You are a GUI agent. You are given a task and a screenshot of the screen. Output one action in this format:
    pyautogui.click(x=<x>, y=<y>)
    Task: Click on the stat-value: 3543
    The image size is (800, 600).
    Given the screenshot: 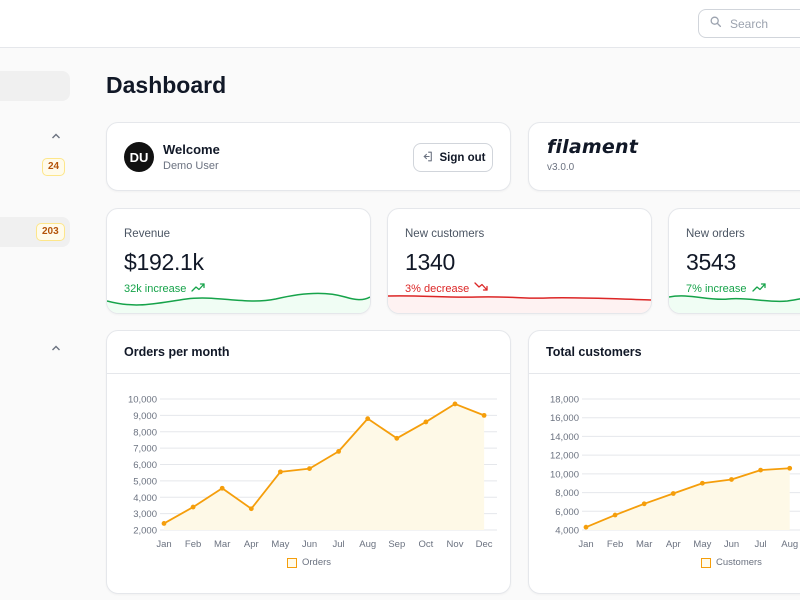 What is the action you would take?
    pyautogui.click(x=711, y=262)
    